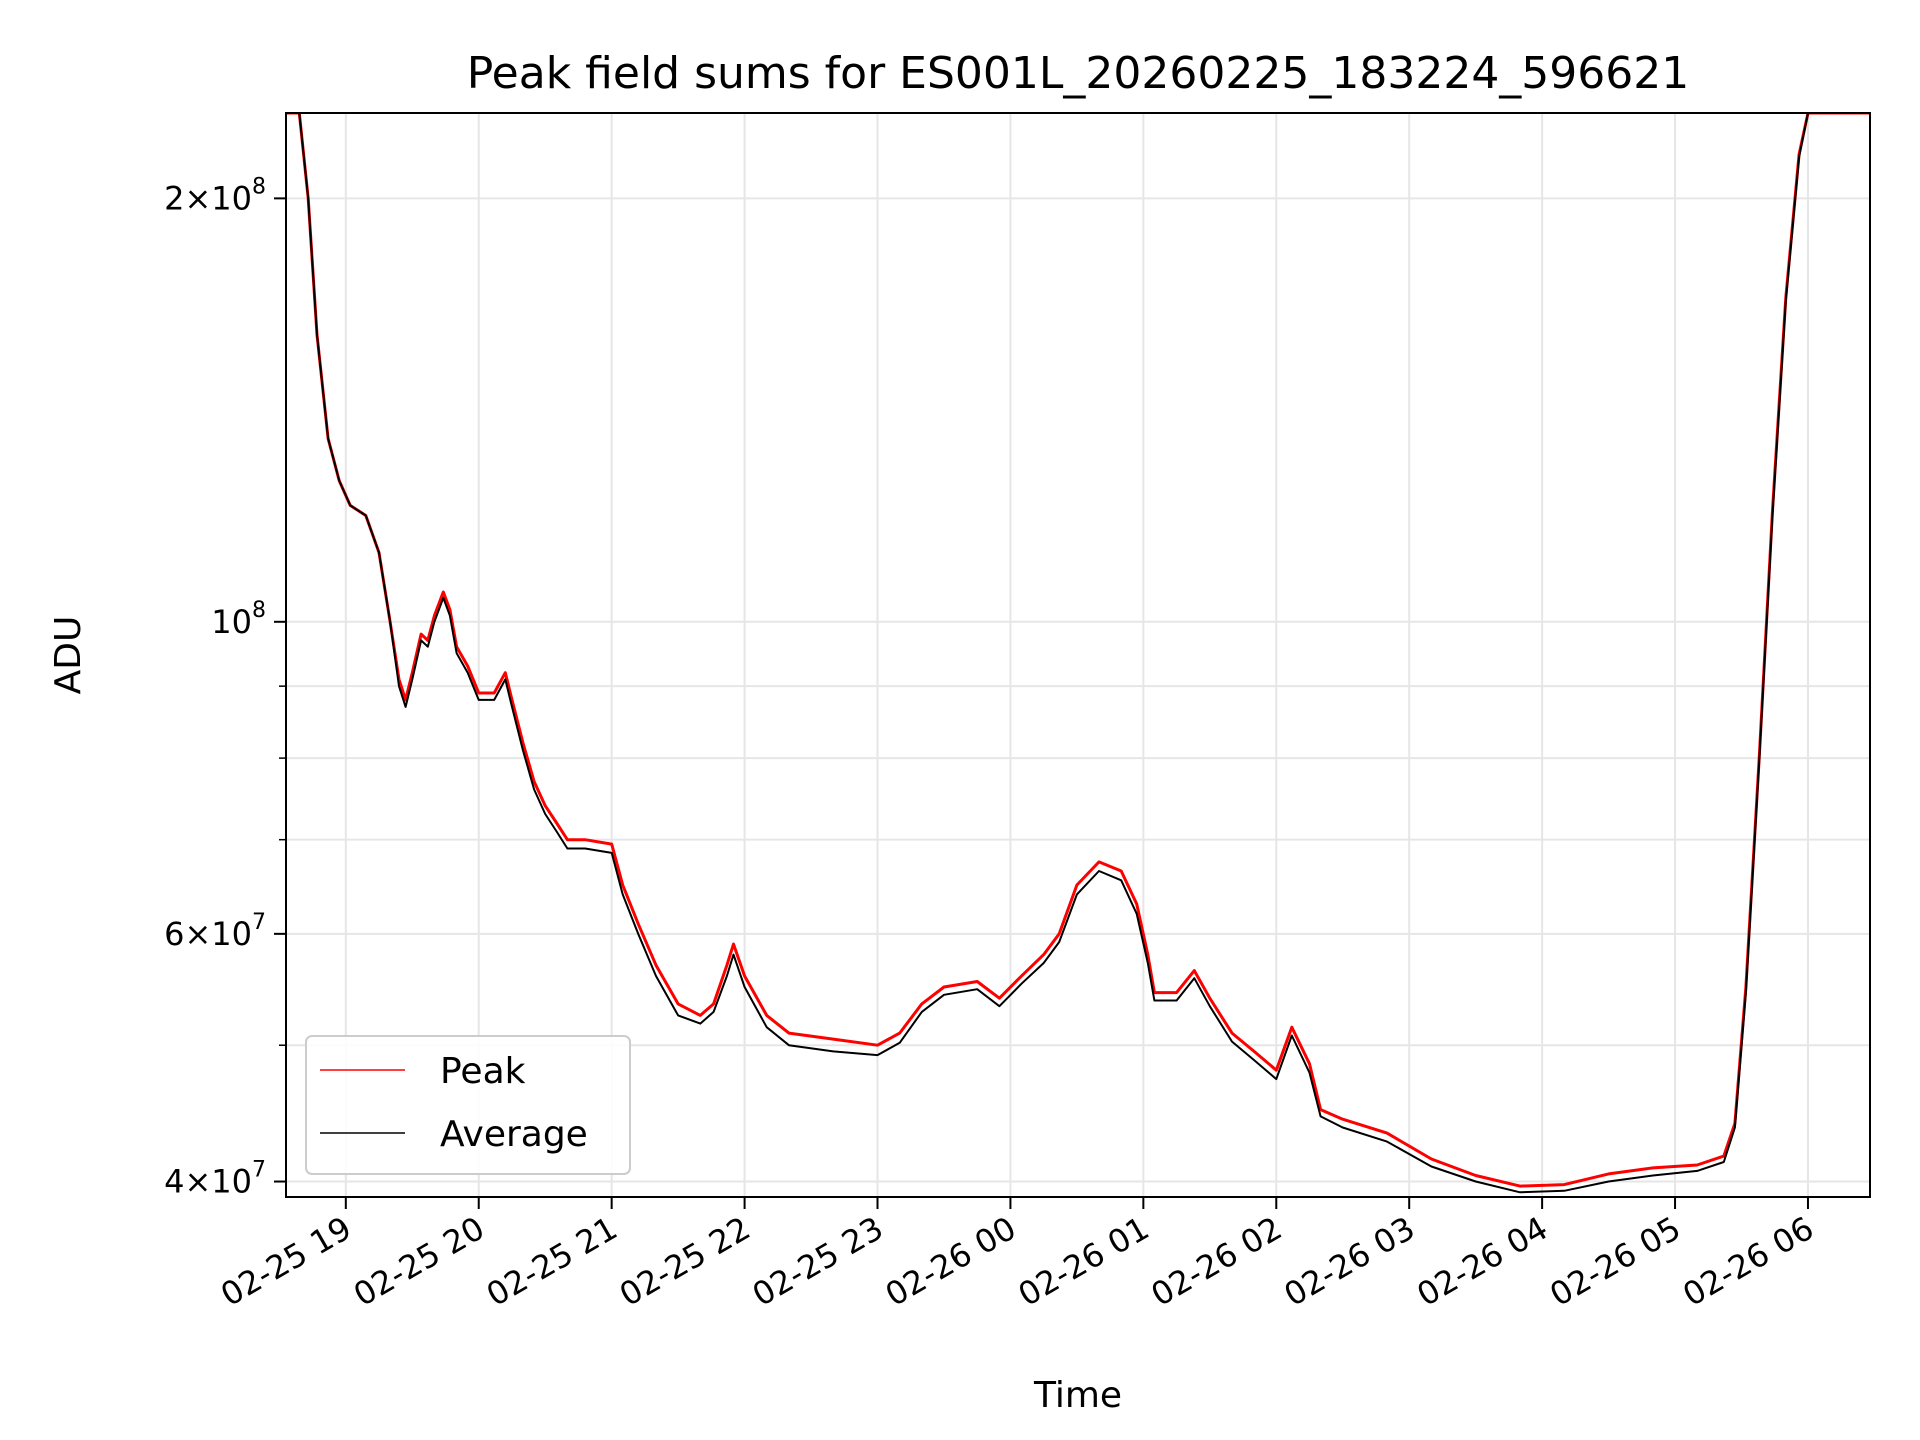 The height and width of the screenshot is (1440, 1920). I want to click on legend: Peak Average, so click(468, 1105).